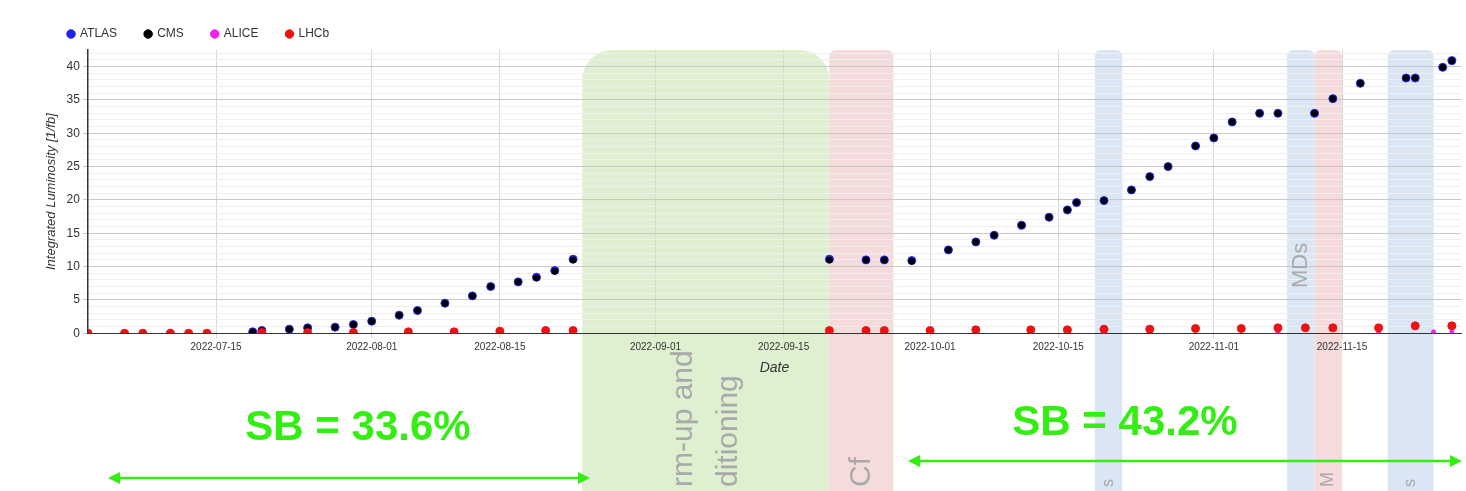 The height and width of the screenshot is (491, 1466). I want to click on x-tick-label: 2022-09-01, so click(655, 346).